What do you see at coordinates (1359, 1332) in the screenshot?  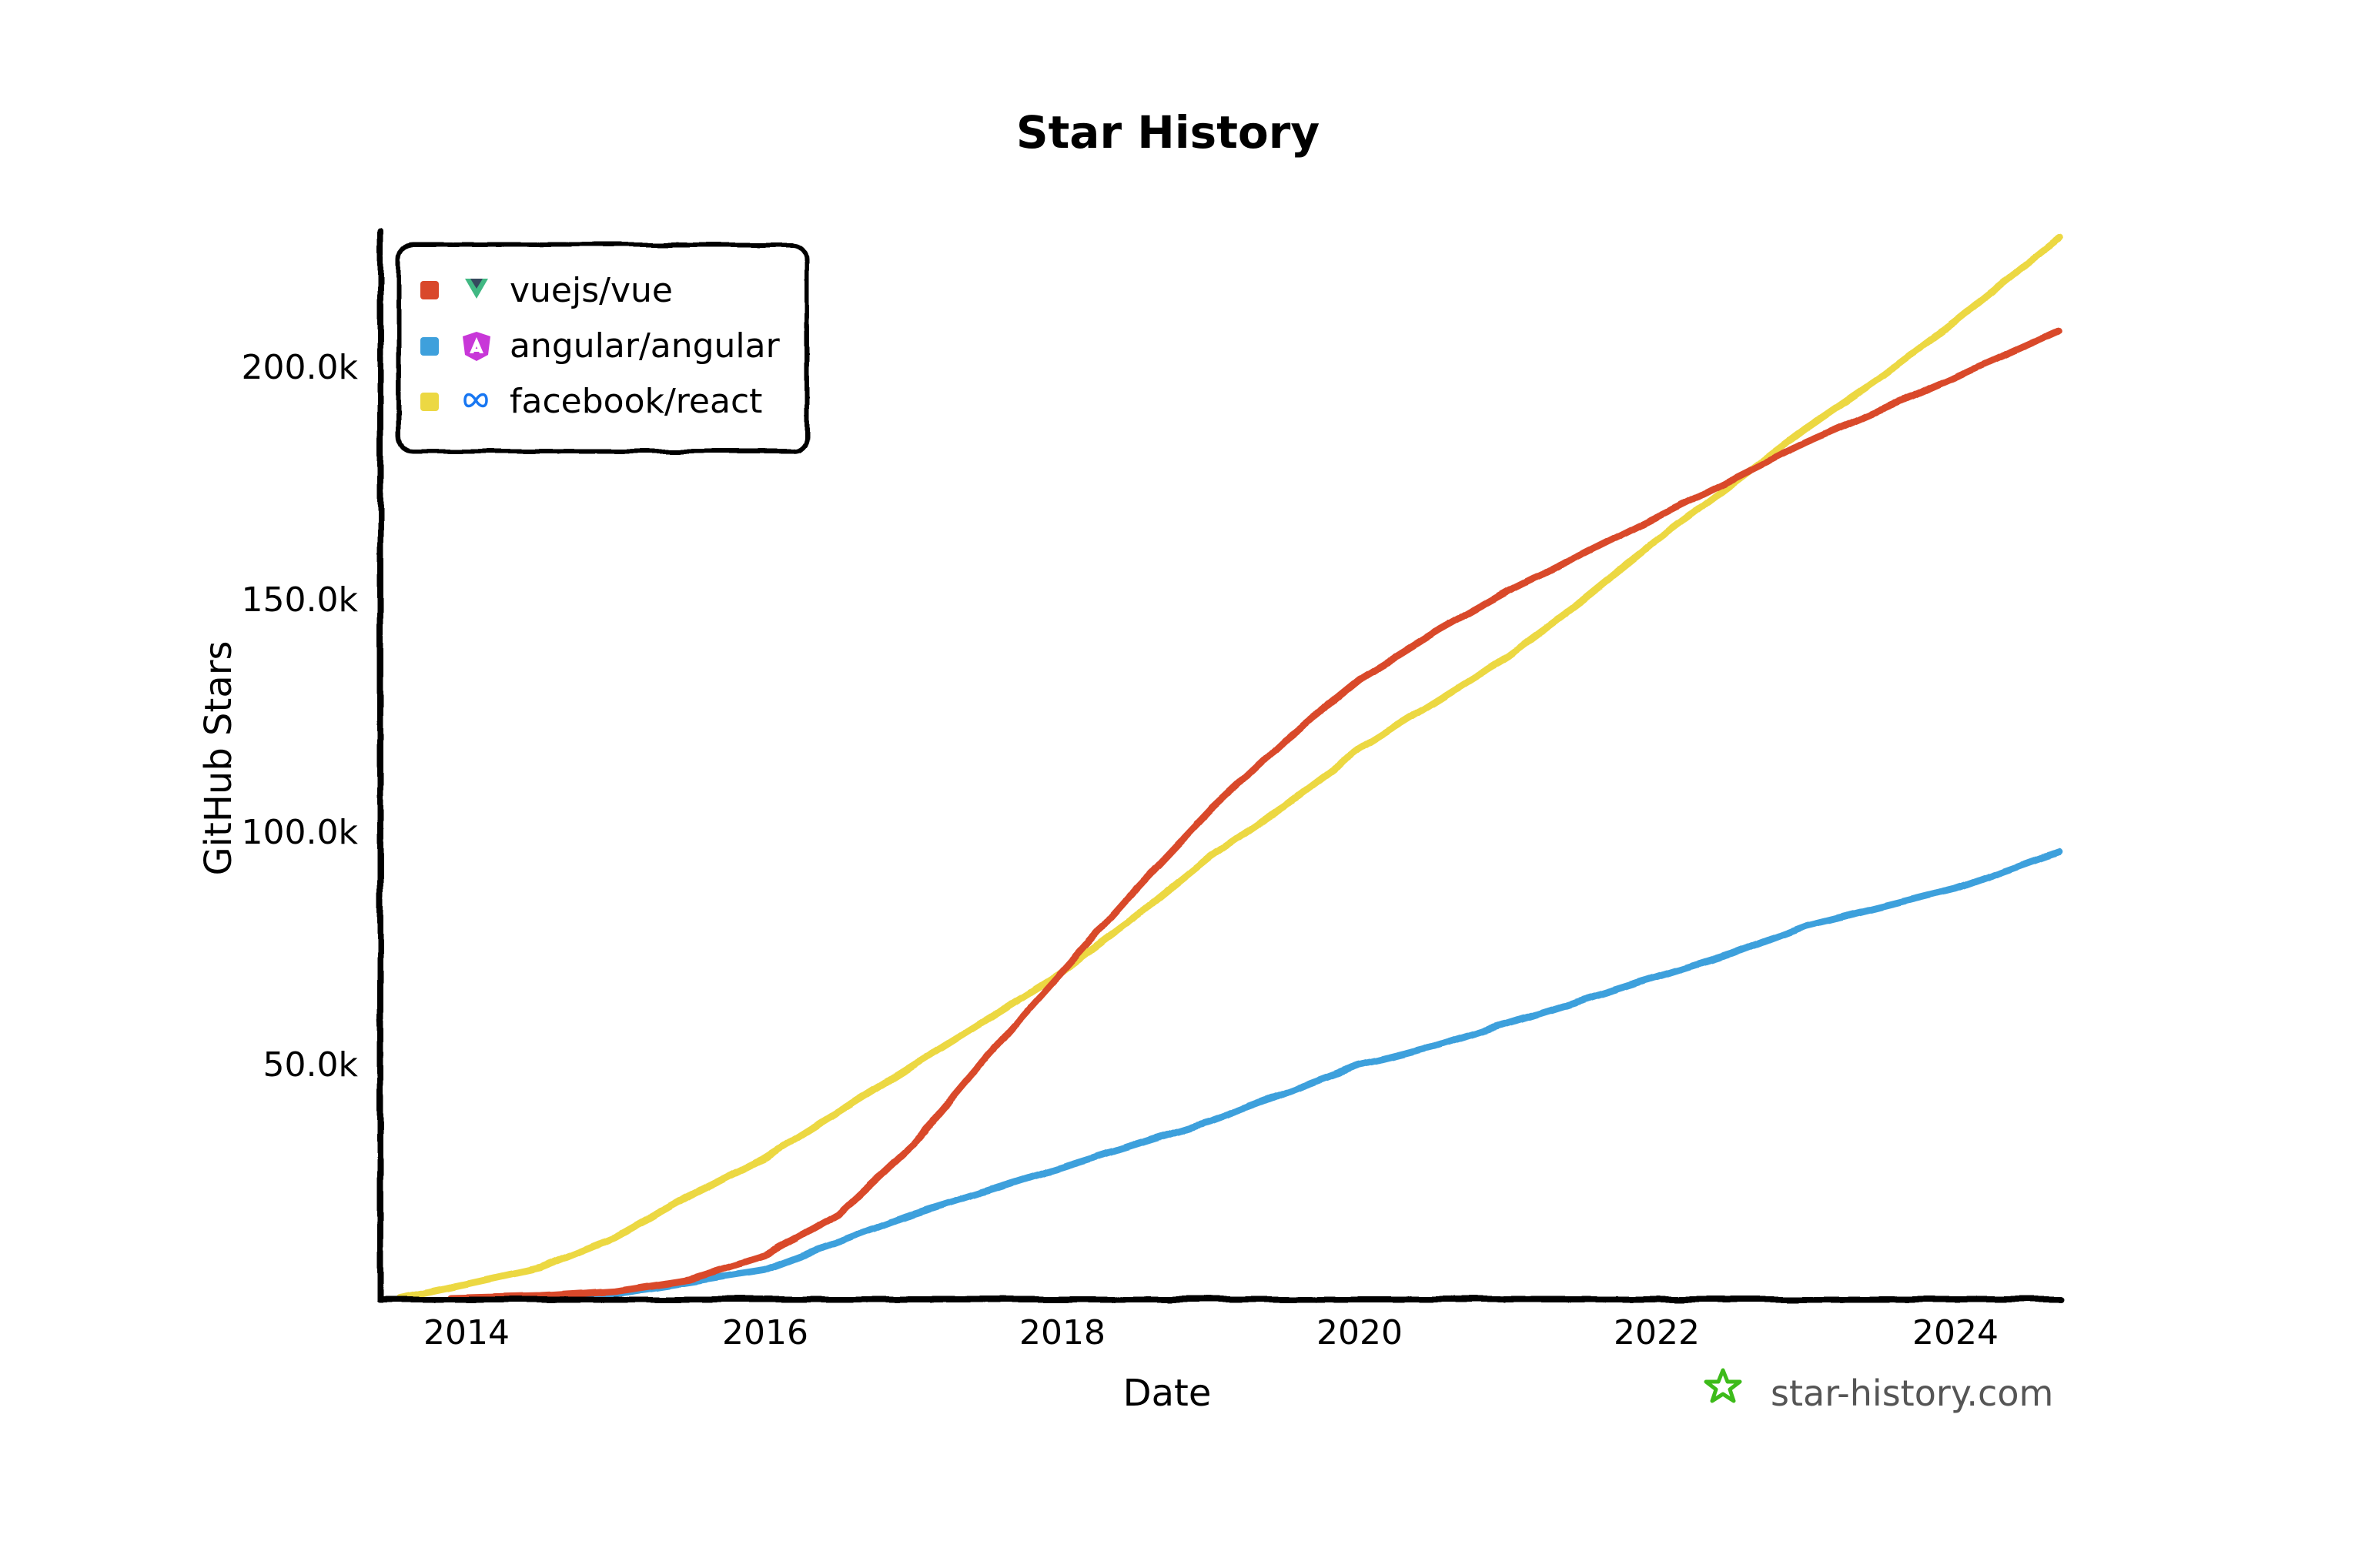 I see `x-tick-label: 2020` at bounding box center [1359, 1332].